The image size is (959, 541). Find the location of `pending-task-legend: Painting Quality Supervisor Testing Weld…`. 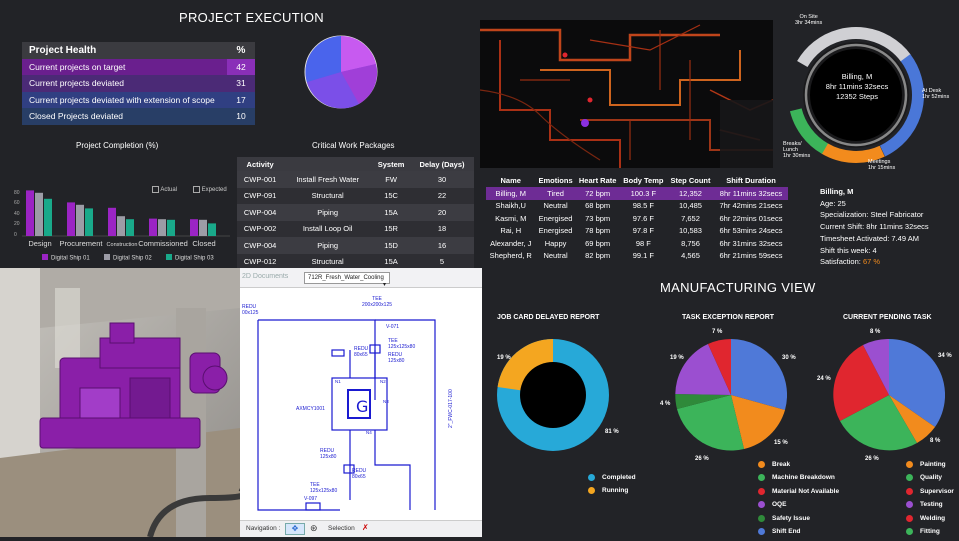

pending-task-legend: Painting Quality Supervisor Testing Weld… is located at coordinates (930, 501).